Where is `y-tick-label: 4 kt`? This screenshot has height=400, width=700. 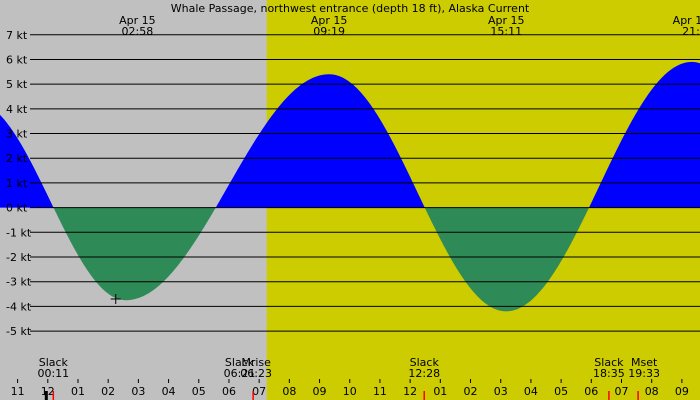 y-tick-label: 4 kt is located at coordinates (17, 109).